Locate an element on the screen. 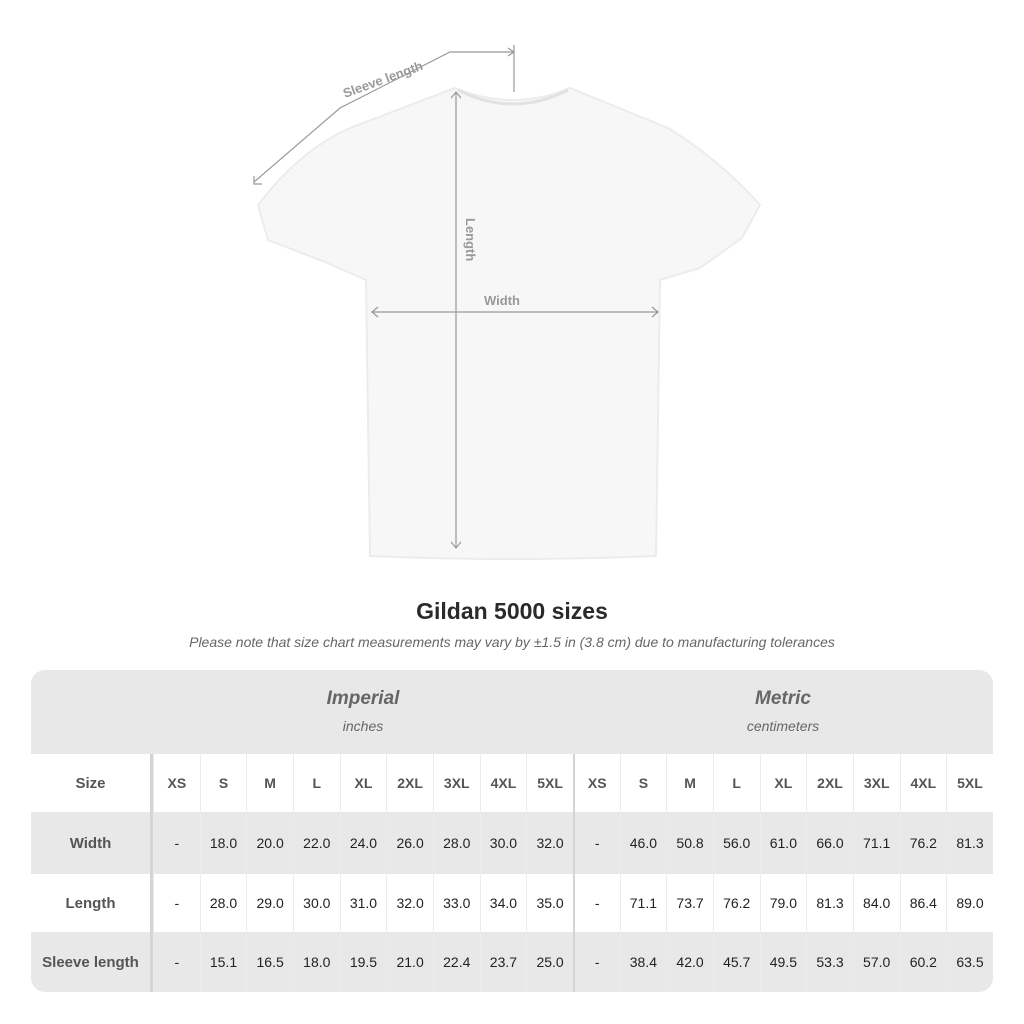  metric-unit: centimeters is located at coordinates (783, 726).